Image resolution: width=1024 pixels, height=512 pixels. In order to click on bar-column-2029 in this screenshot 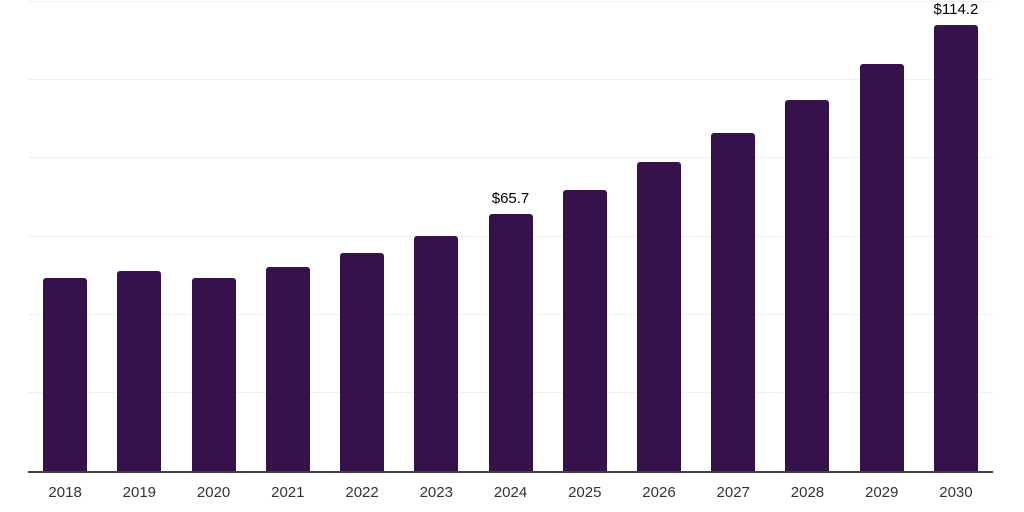, I will do `click(882, 236)`.